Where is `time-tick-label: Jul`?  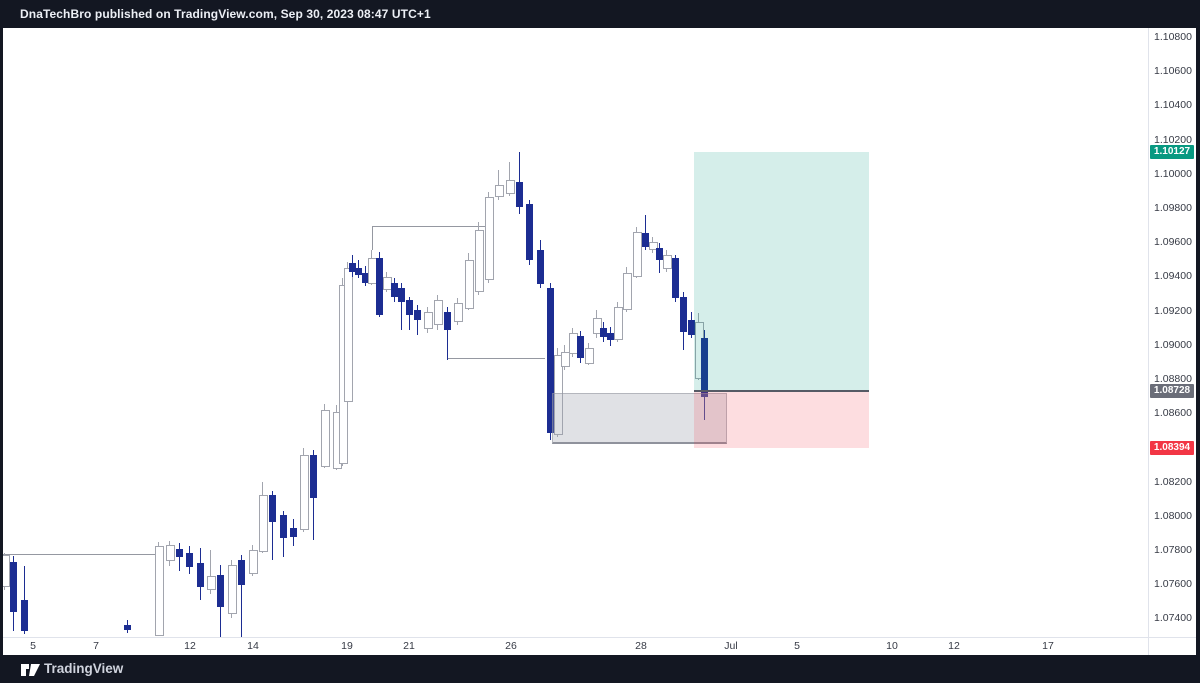 time-tick-label: Jul is located at coordinates (731, 646).